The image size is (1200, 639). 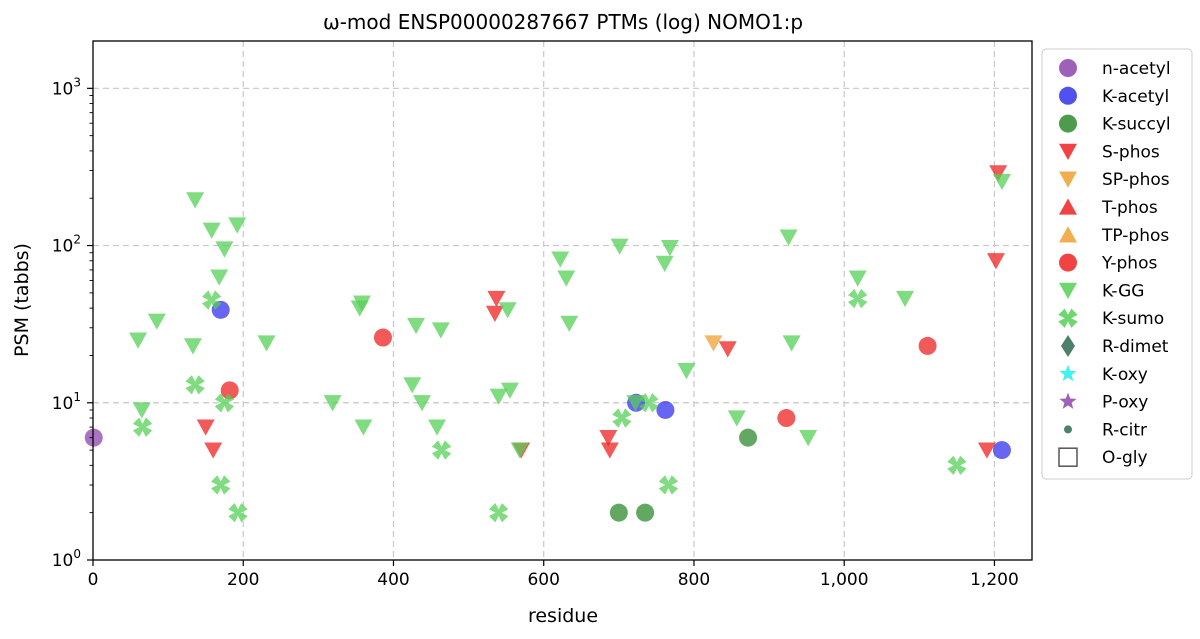 What do you see at coordinates (563, 616) in the screenshot?
I see `x-axis-title: residue` at bounding box center [563, 616].